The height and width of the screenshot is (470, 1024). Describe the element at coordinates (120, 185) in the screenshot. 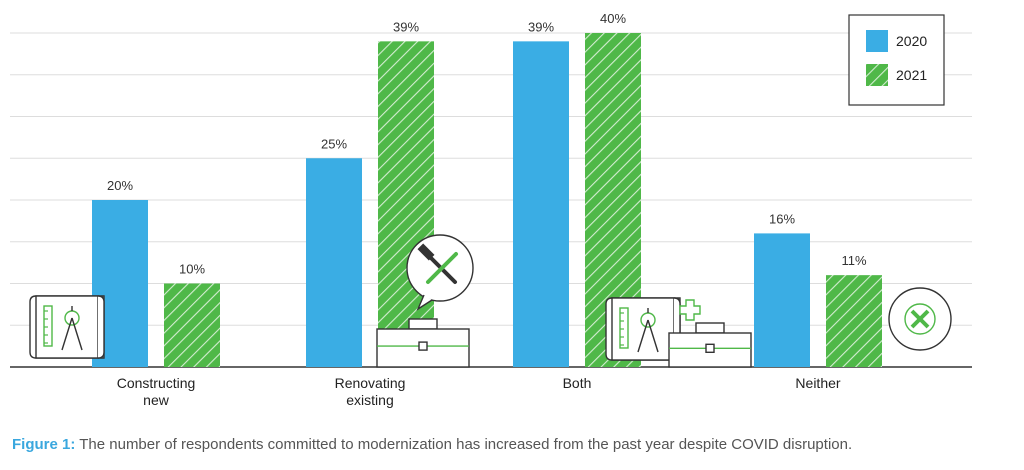

I see `data-label: 20%` at that location.